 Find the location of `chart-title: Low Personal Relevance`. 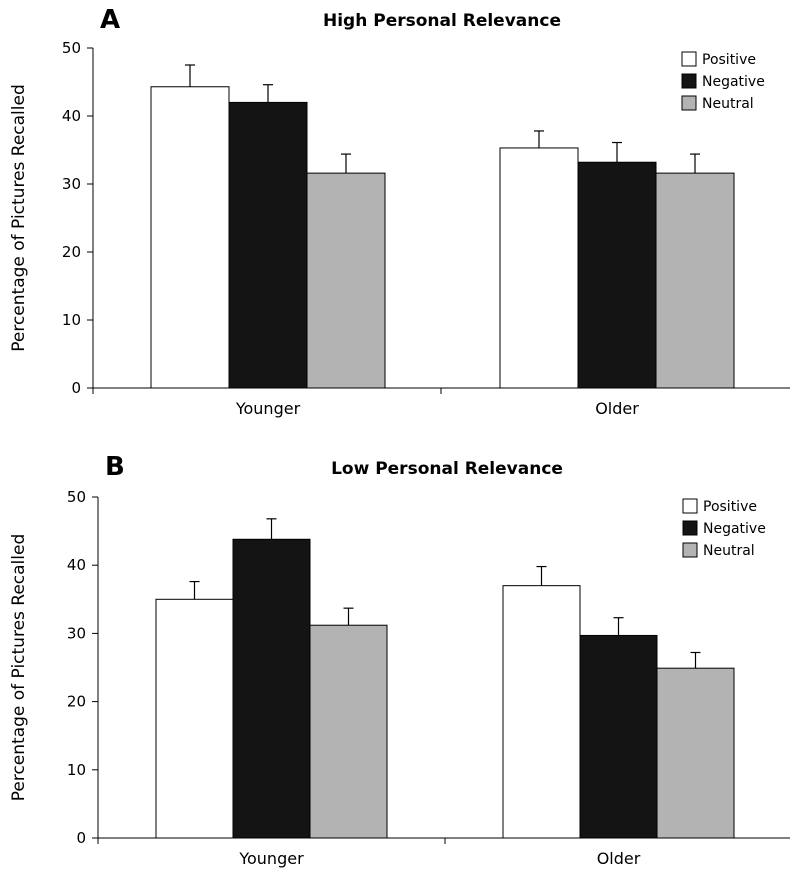

chart-title: Low Personal Relevance is located at coordinates (447, 469).